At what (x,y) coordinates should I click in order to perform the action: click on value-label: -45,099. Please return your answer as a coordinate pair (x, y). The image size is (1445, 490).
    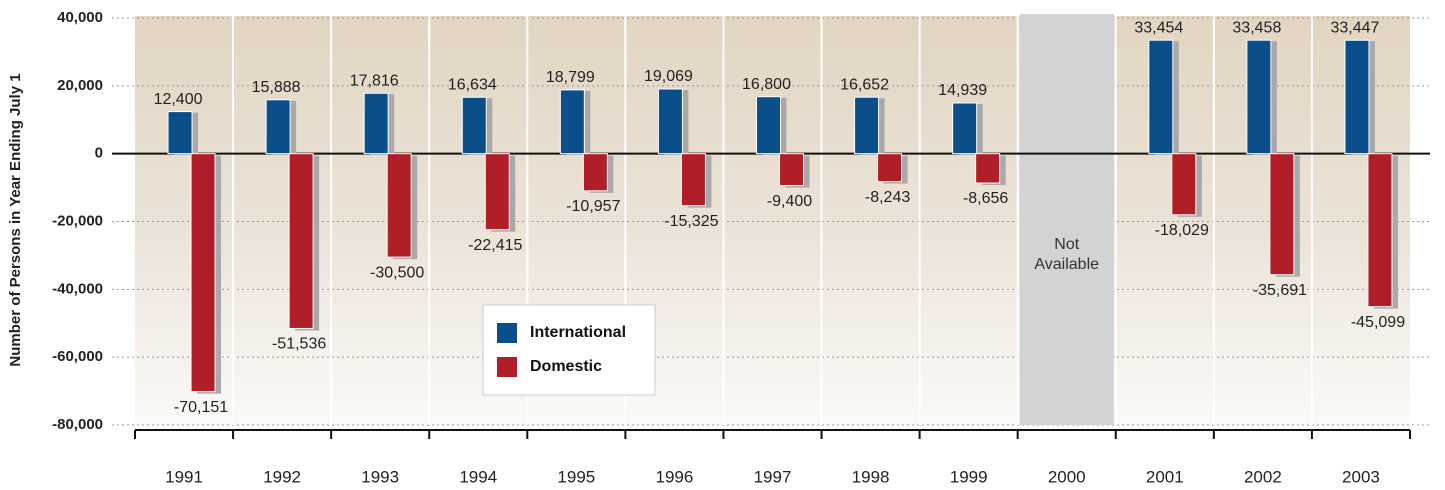
    Looking at the image, I should click on (1378, 322).